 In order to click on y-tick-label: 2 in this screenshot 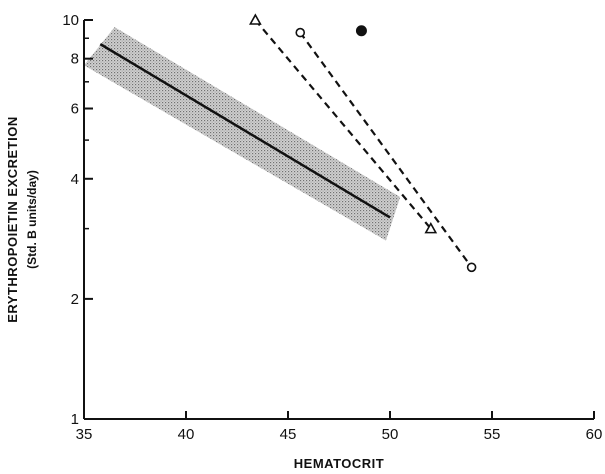, I will do `click(75, 299)`.